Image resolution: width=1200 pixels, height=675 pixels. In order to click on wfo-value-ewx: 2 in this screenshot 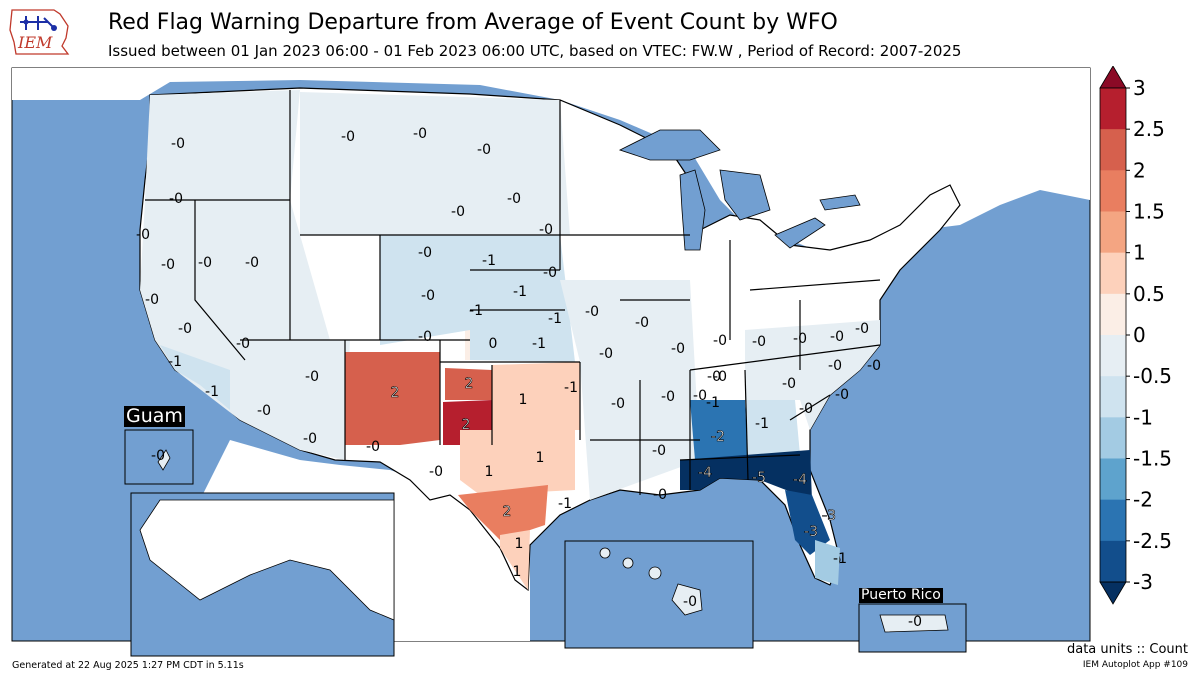, I will do `click(507, 512)`.